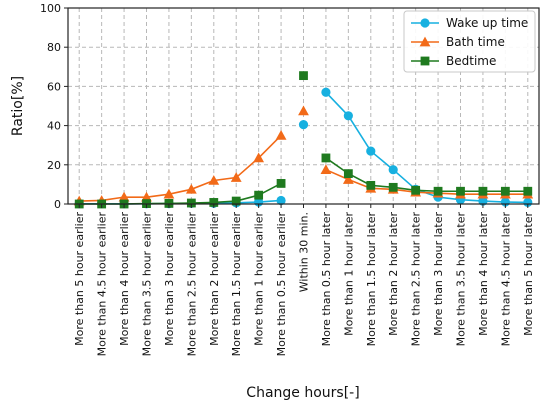 The width and height of the screenshot is (550, 407). What do you see at coordinates (214, 279) in the screenshot?
I see `x-tick-label: More than 2 hour earlier` at bounding box center [214, 279].